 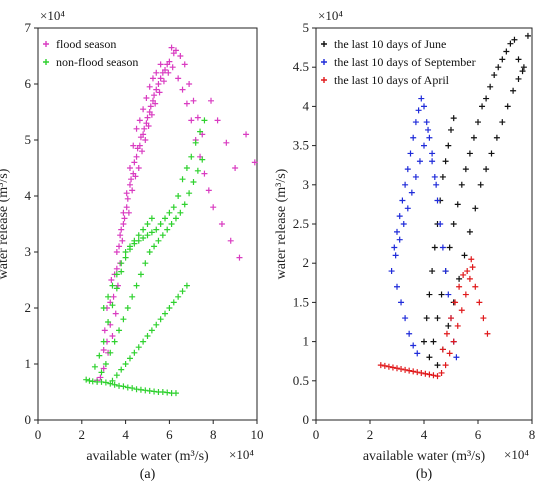 I want to click on panel-1-y-tick-label-5: 4, so click(x=28, y=195).